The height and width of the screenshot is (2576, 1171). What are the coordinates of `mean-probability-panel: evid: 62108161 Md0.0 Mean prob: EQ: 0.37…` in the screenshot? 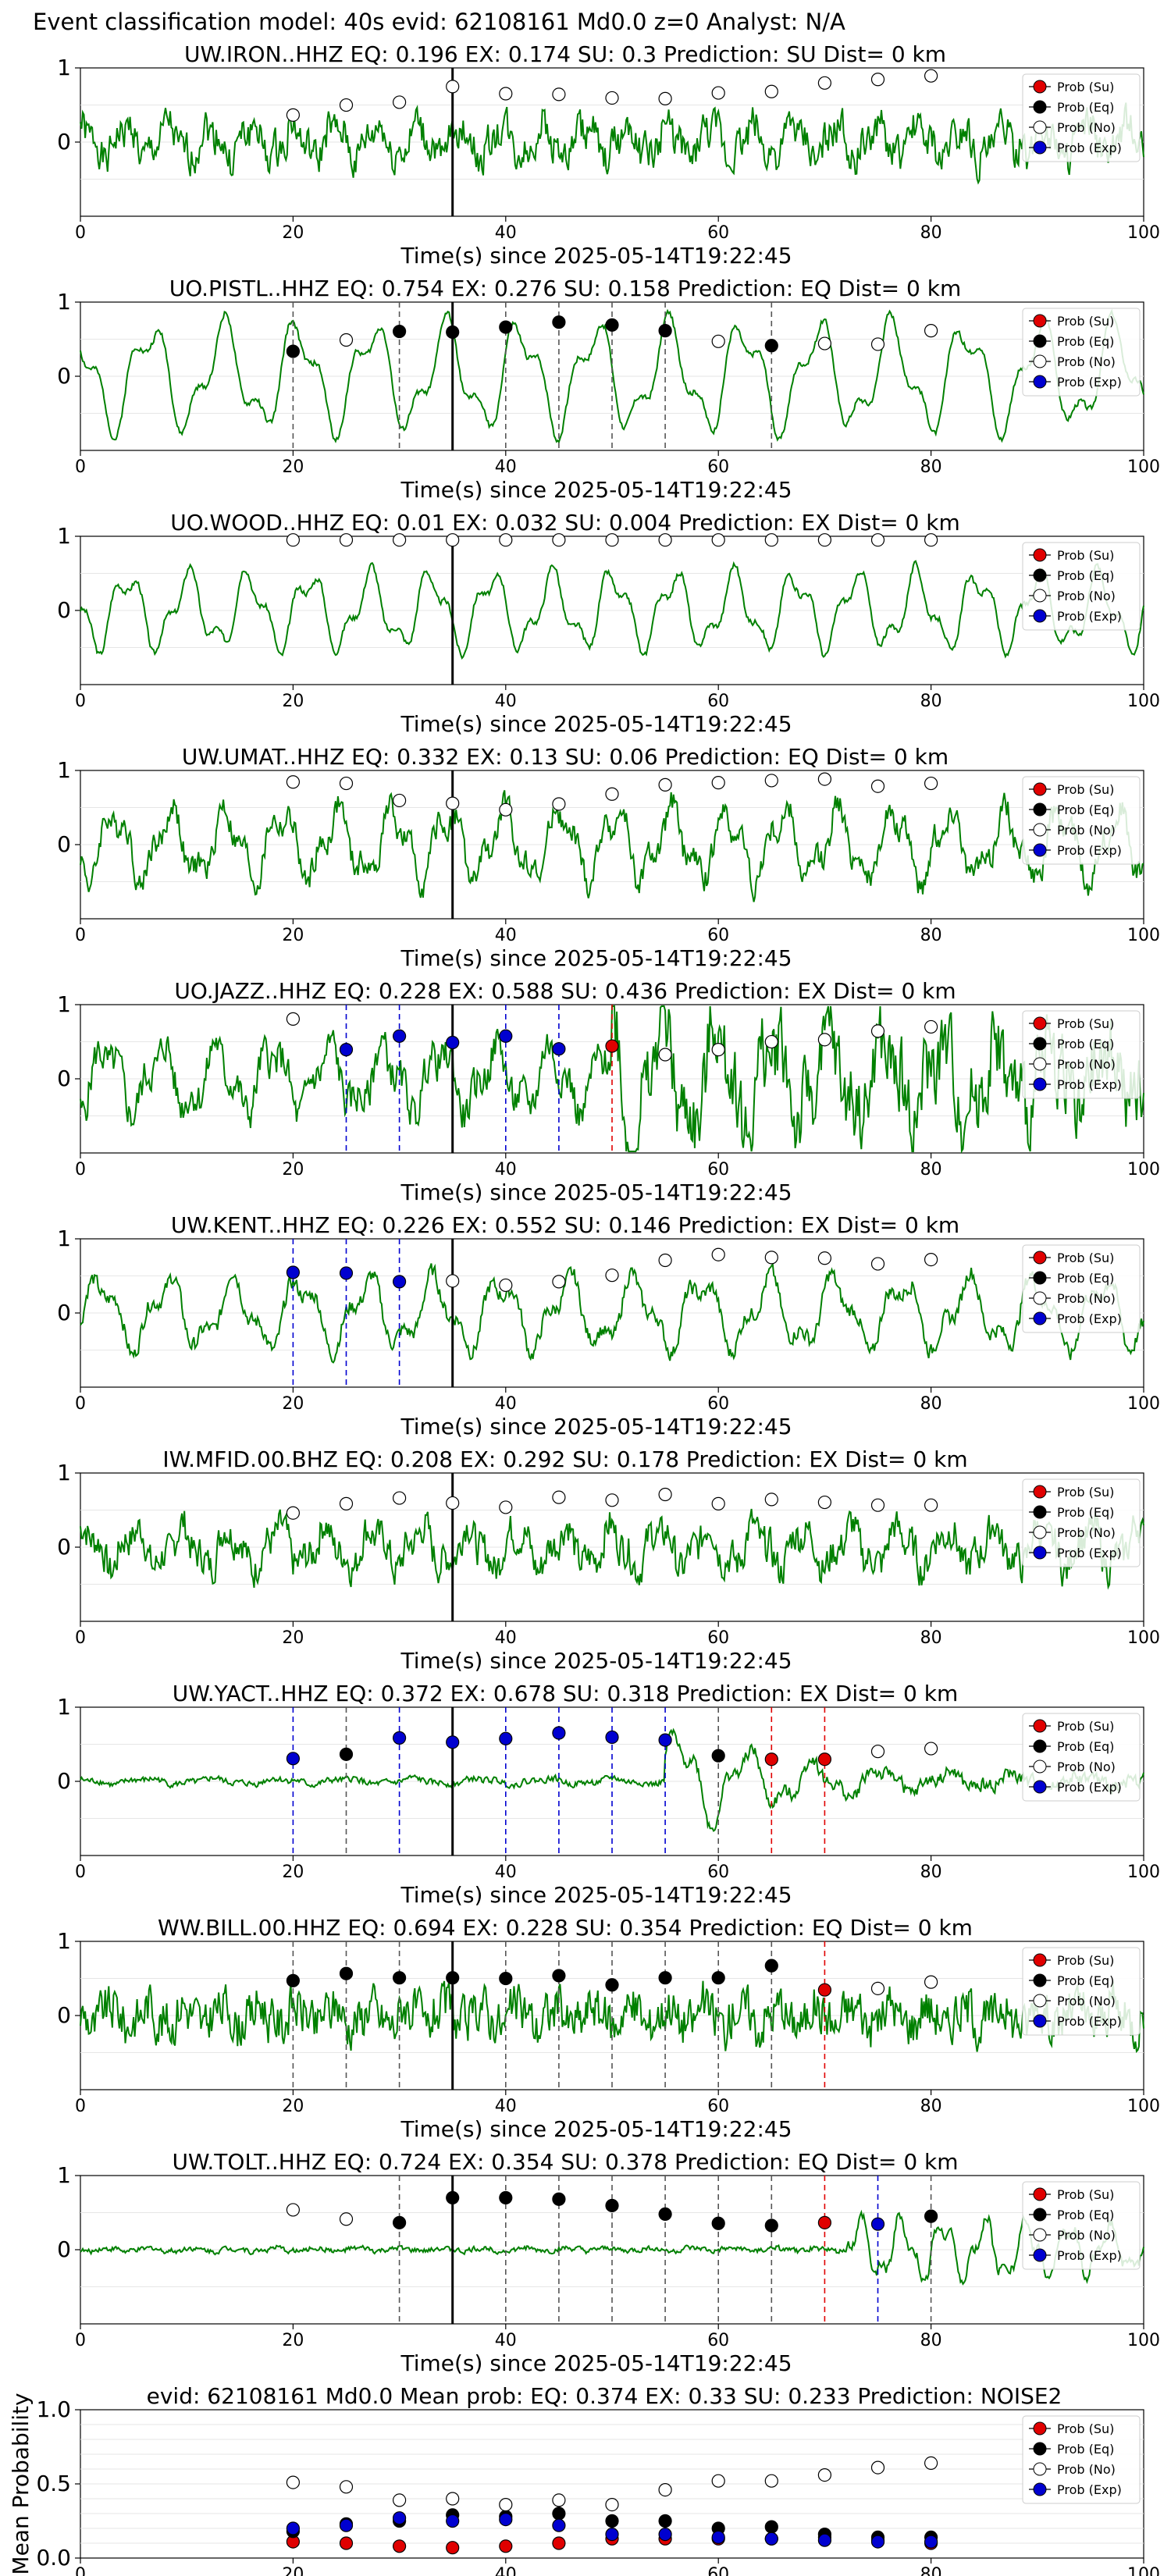 It's located at (584, 2479).